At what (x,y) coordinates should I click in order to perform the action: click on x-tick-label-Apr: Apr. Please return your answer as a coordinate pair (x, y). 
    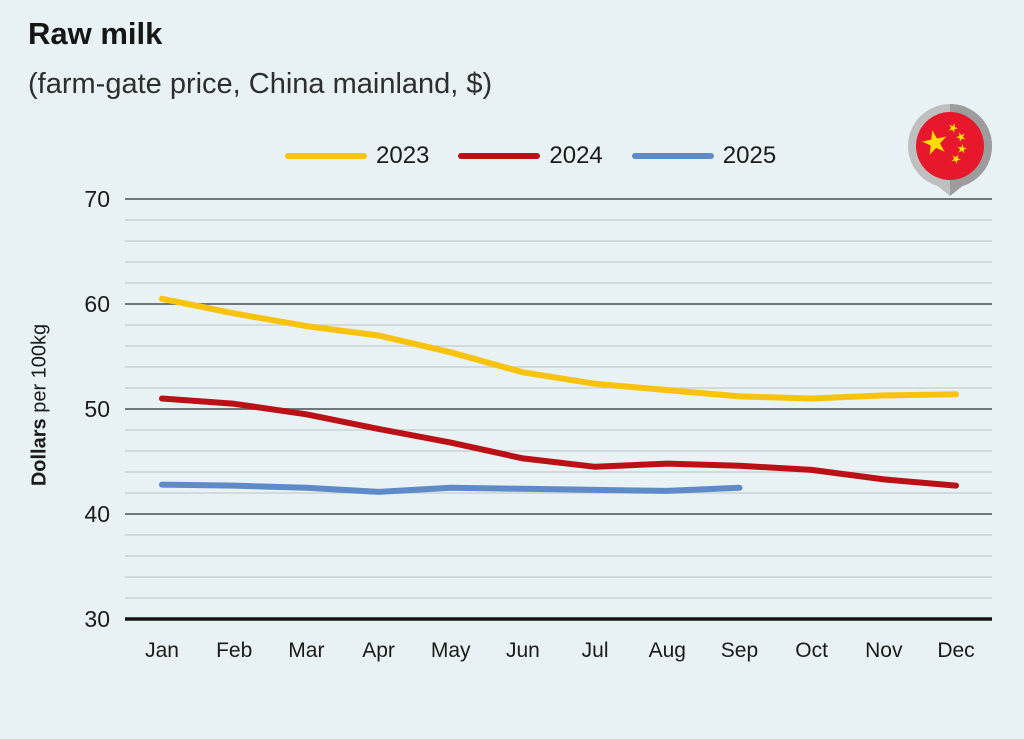
    Looking at the image, I should click on (378, 650).